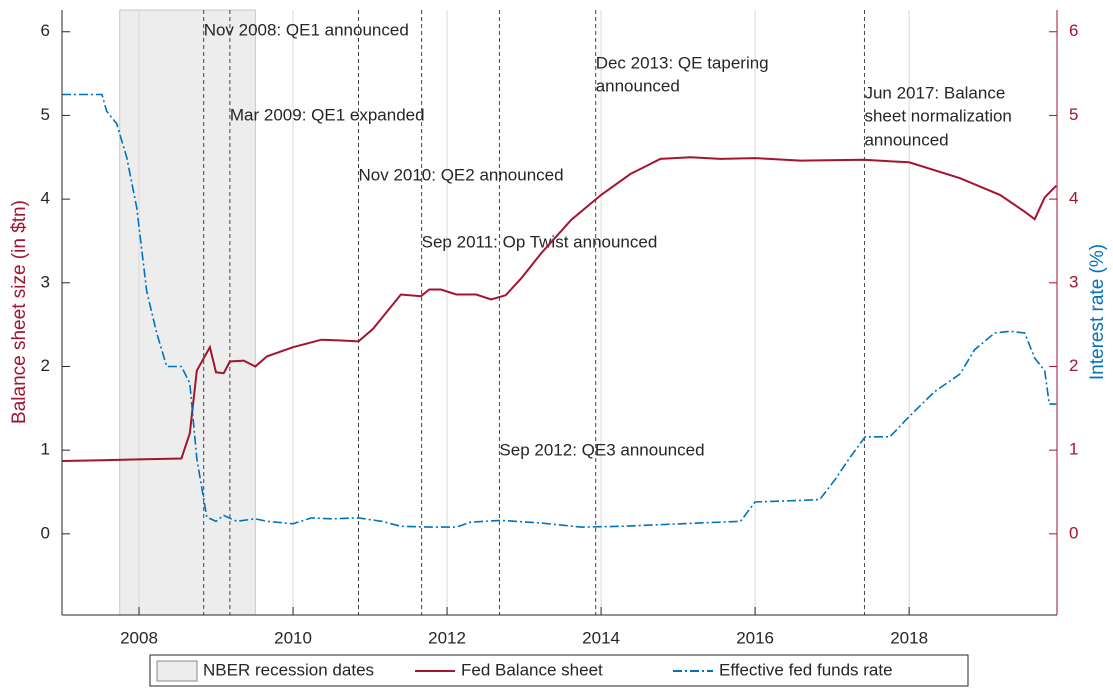 This screenshot has height=692, width=1113. I want to click on legend-box, so click(559, 670).